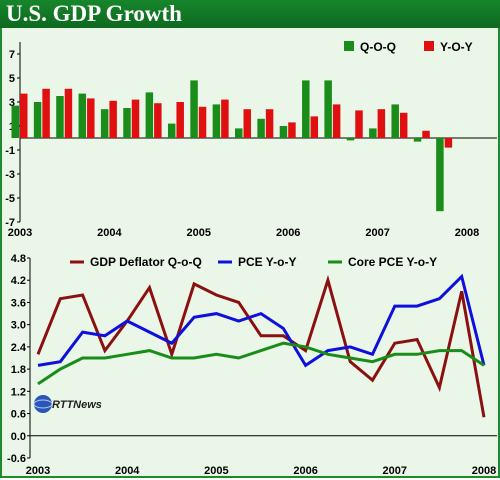 Image resolution: width=500 pixels, height=480 pixels. What do you see at coordinates (377, 233) in the screenshot?
I see `bar-x-tick-label: 2007` at bounding box center [377, 233].